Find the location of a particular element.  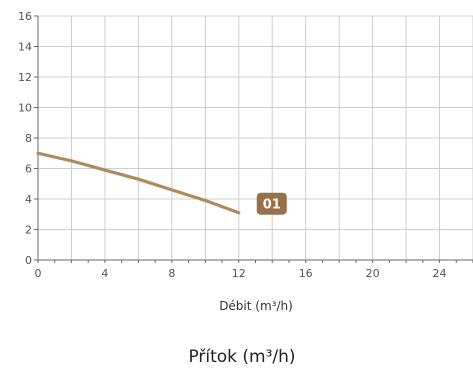

series-label-badge is located at coordinates (271, 203).